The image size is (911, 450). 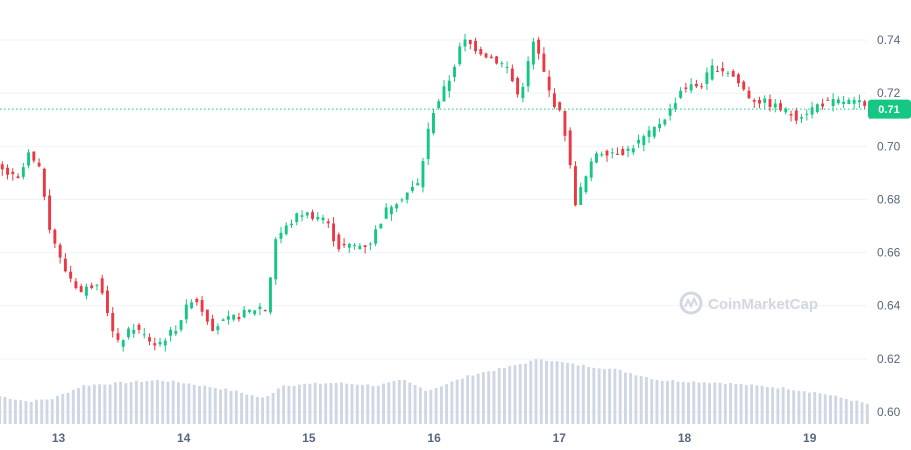 I want to click on y-tick-label: 0.62, so click(x=889, y=359).